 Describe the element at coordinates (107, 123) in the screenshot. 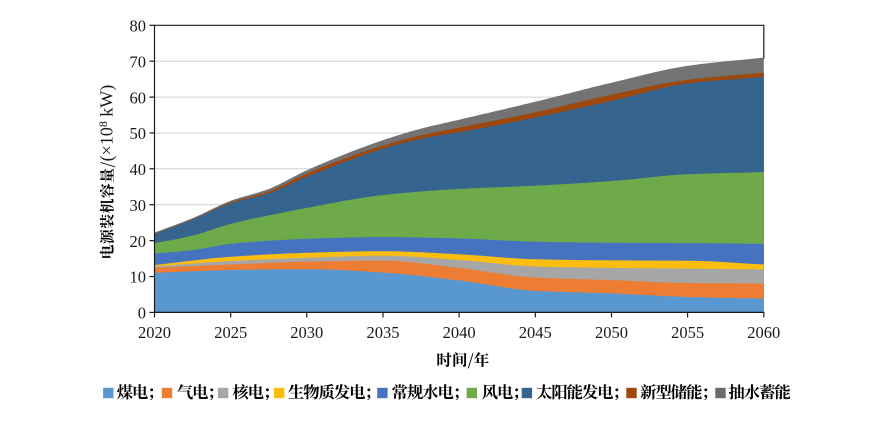

I see `svg-text: (×108 kW)` at that location.